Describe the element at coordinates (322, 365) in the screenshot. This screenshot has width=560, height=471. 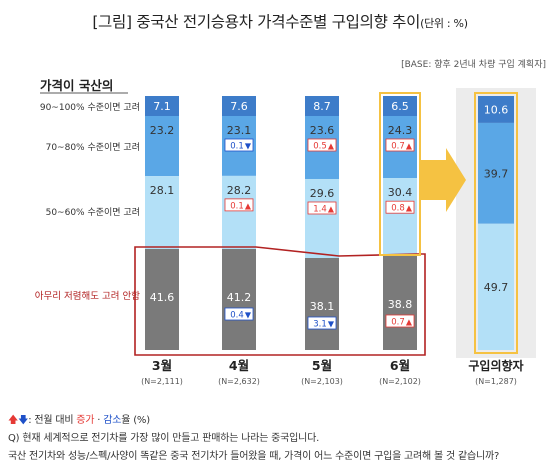
I see `category-label-2: 5월` at that location.